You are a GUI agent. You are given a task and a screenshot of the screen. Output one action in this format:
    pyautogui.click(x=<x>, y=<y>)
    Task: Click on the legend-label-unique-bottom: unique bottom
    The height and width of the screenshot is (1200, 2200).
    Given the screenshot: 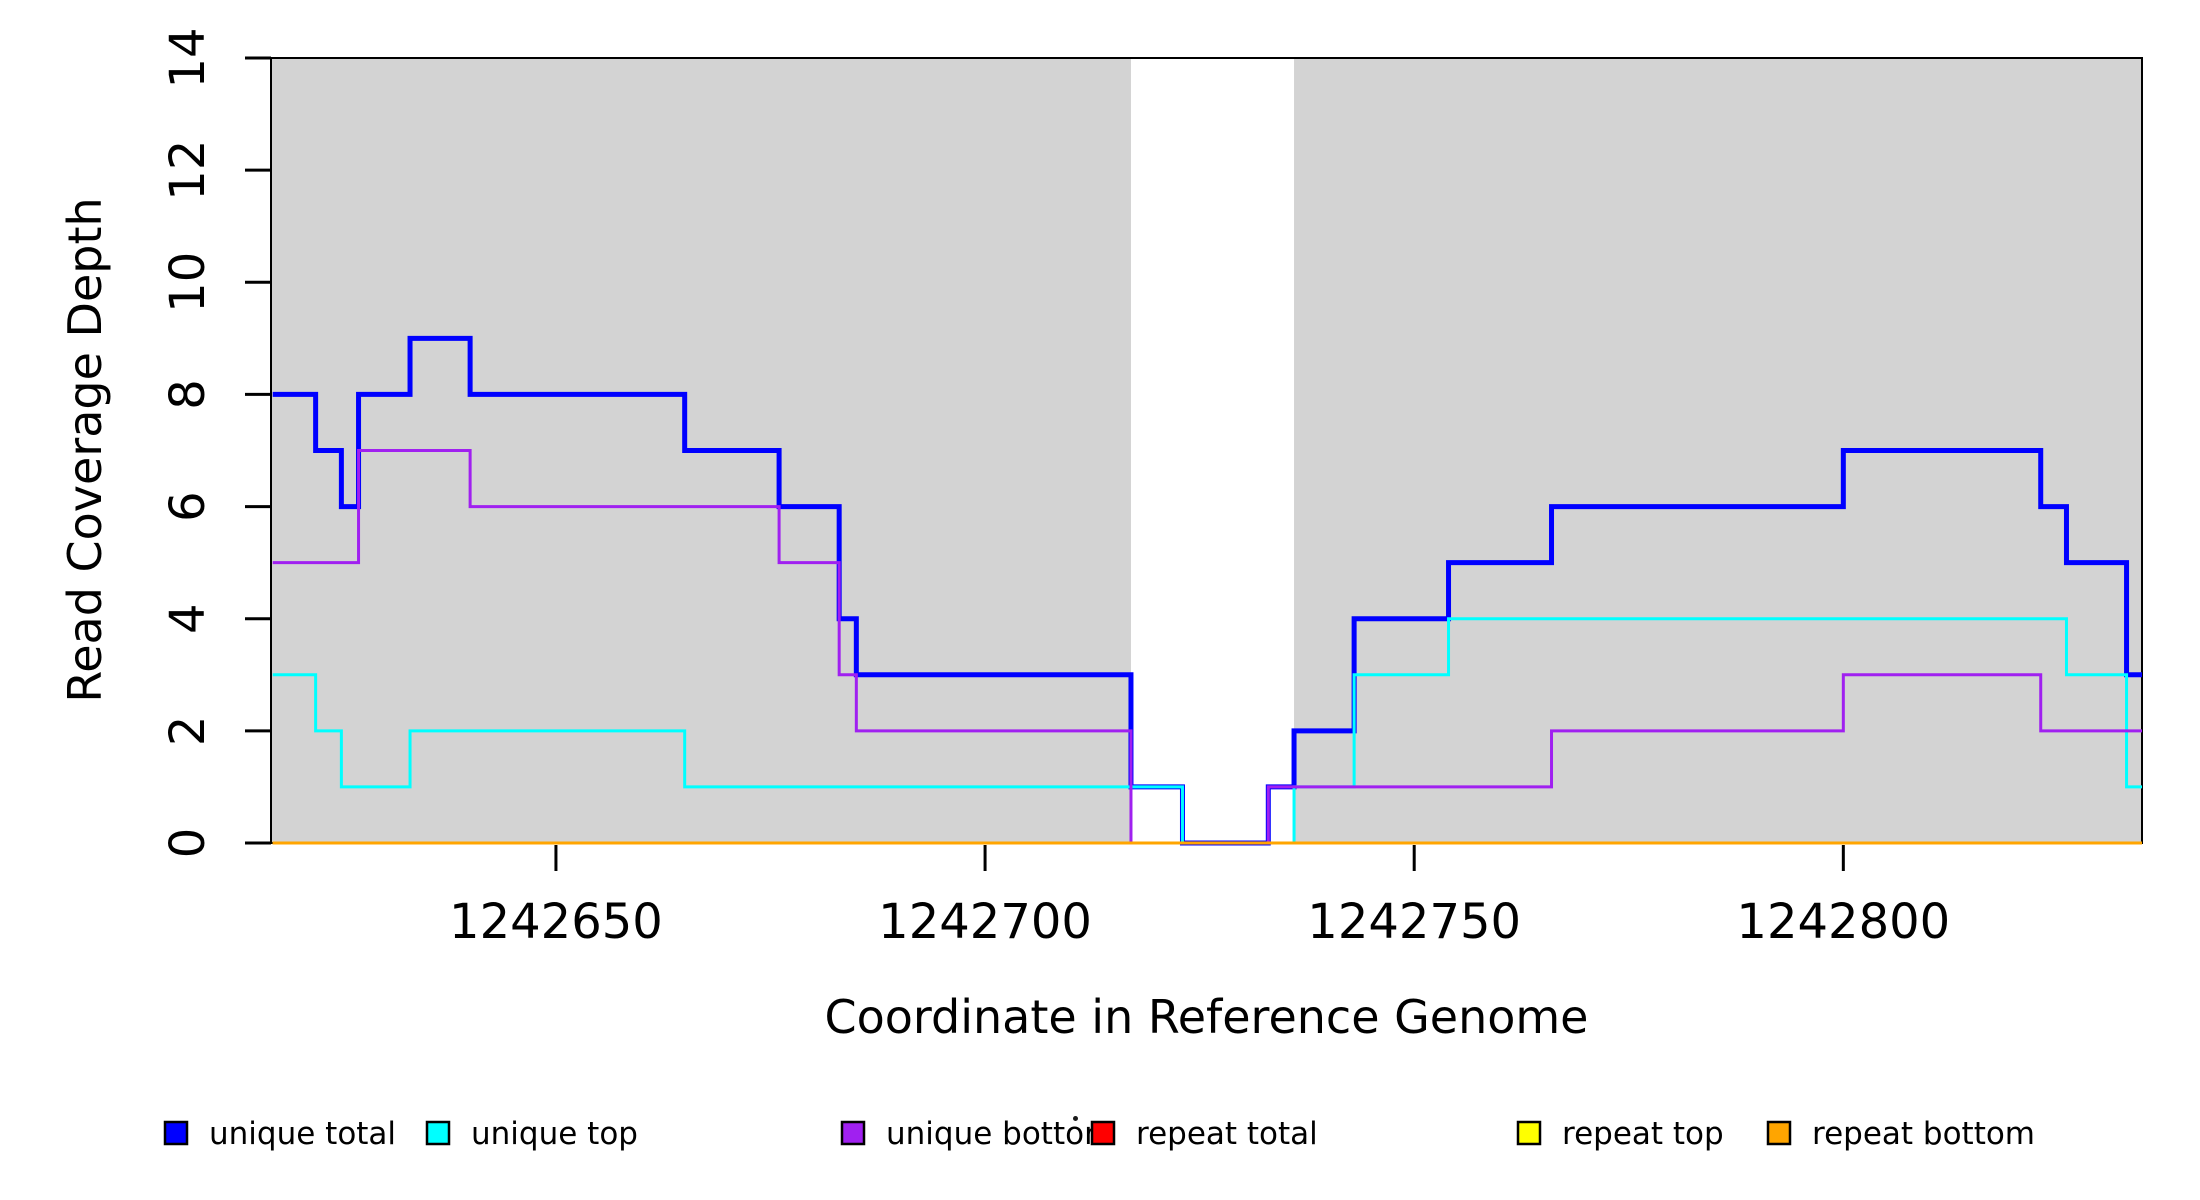 What is the action you would take?
    pyautogui.click(x=1000, y=1134)
    